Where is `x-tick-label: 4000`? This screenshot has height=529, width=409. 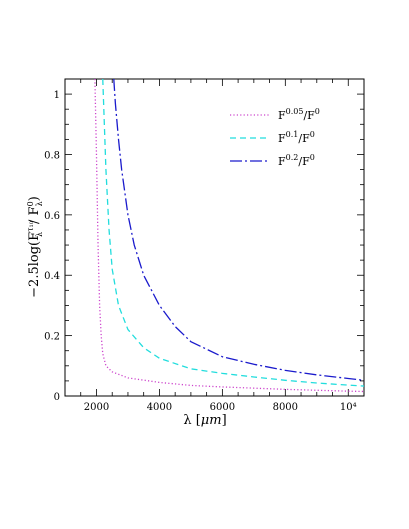 x-tick-label: 4000 is located at coordinates (159, 407).